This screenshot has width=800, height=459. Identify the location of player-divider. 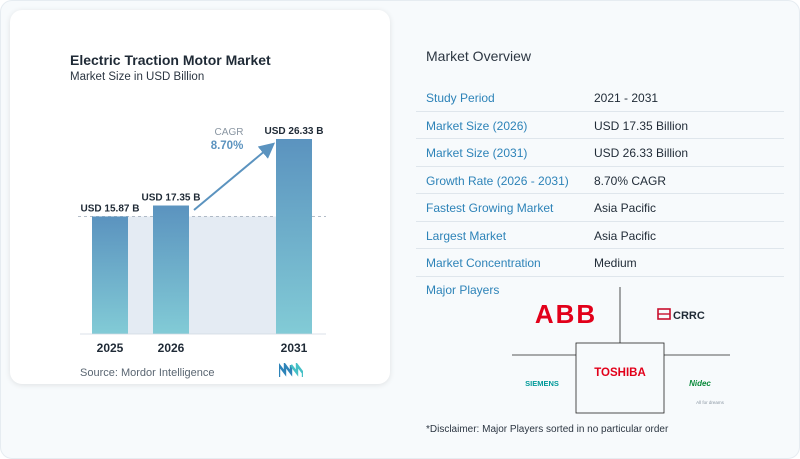
(620, 378).